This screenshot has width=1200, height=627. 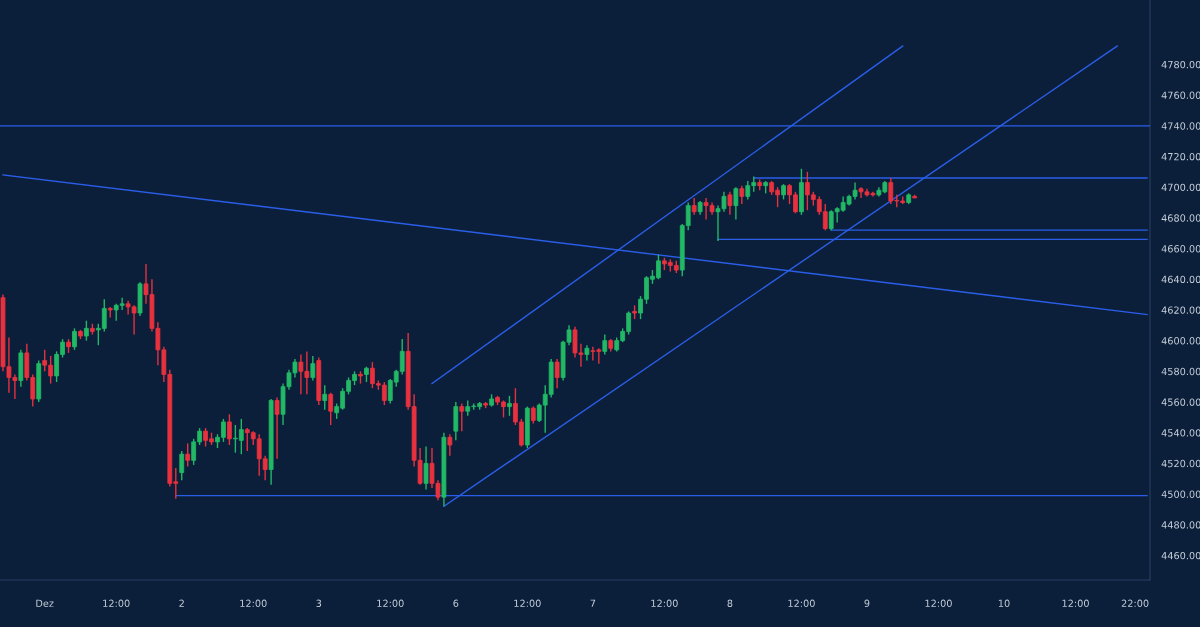 What do you see at coordinates (867, 603) in the screenshot?
I see `x-tick-label: 9` at bounding box center [867, 603].